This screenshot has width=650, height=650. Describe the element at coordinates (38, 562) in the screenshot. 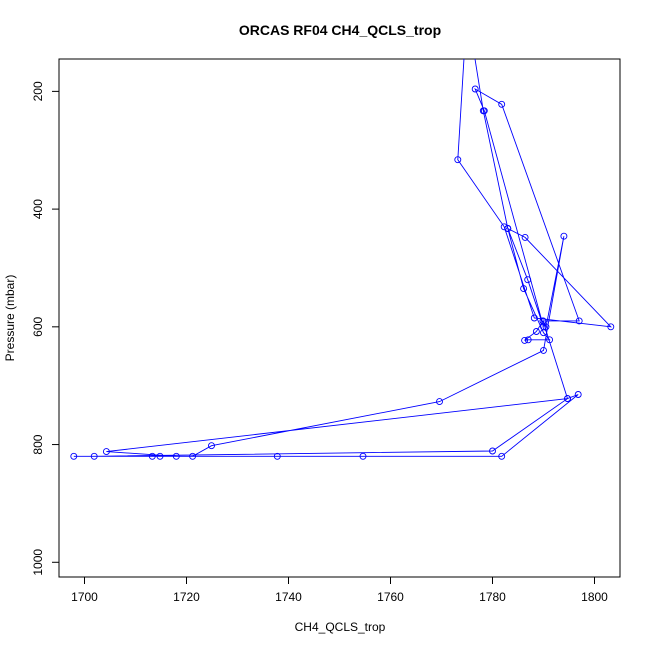

I see `y-tick-label: 1000` at that location.